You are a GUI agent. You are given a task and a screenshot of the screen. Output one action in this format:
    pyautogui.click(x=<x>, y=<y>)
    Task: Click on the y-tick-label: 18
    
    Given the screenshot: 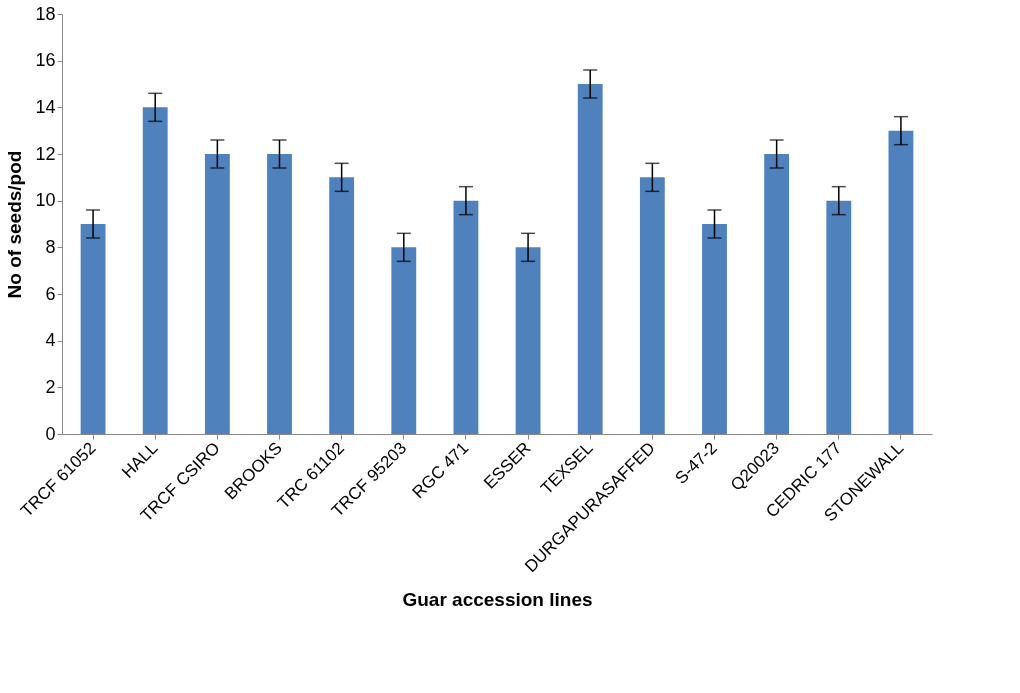 What is the action you would take?
    pyautogui.click(x=45, y=13)
    